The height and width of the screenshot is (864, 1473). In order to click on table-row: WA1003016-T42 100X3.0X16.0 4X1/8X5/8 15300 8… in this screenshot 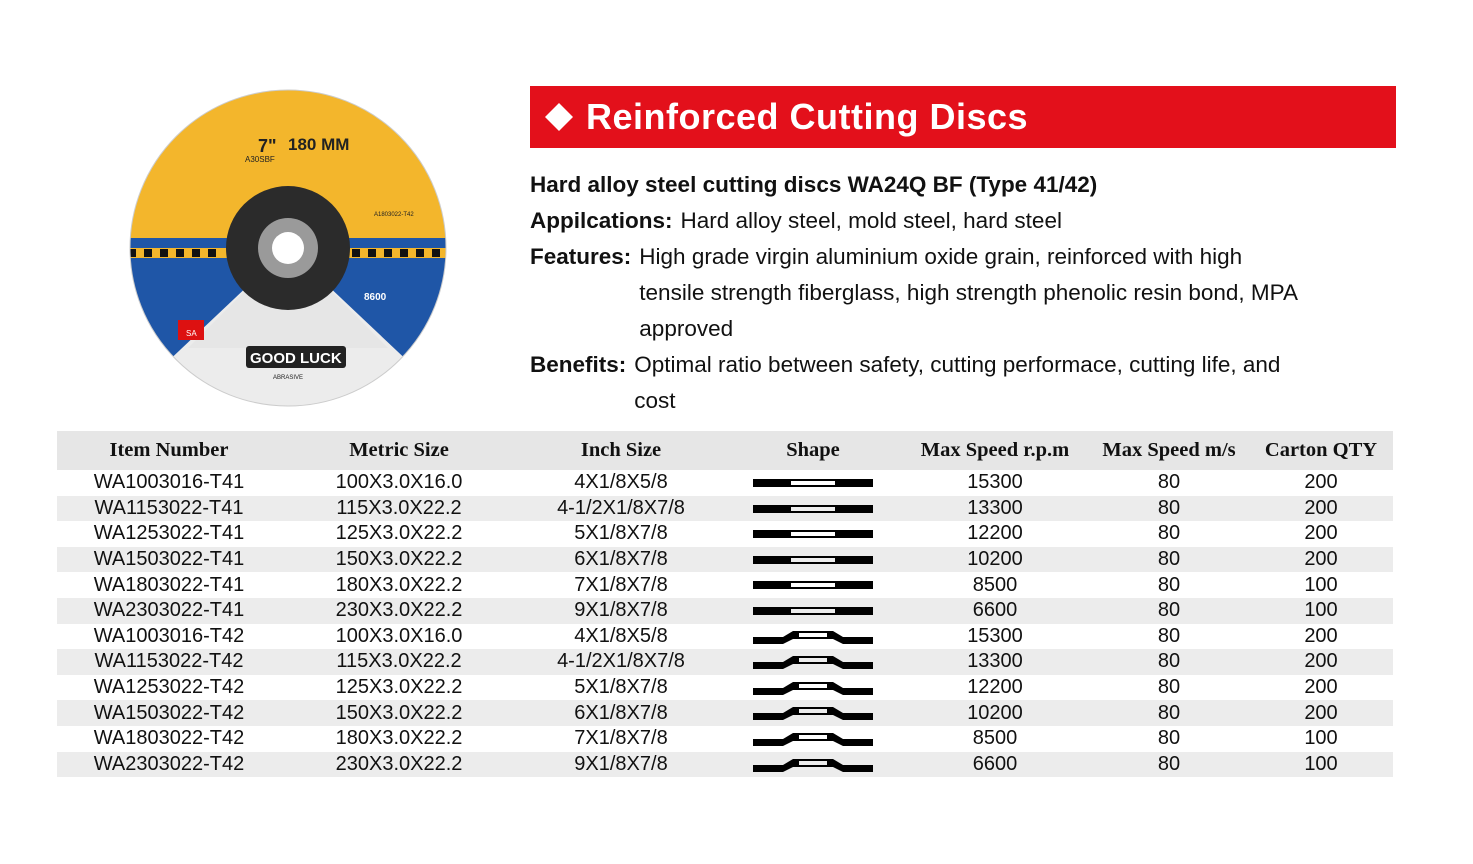, I will do `click(725, 637)`.